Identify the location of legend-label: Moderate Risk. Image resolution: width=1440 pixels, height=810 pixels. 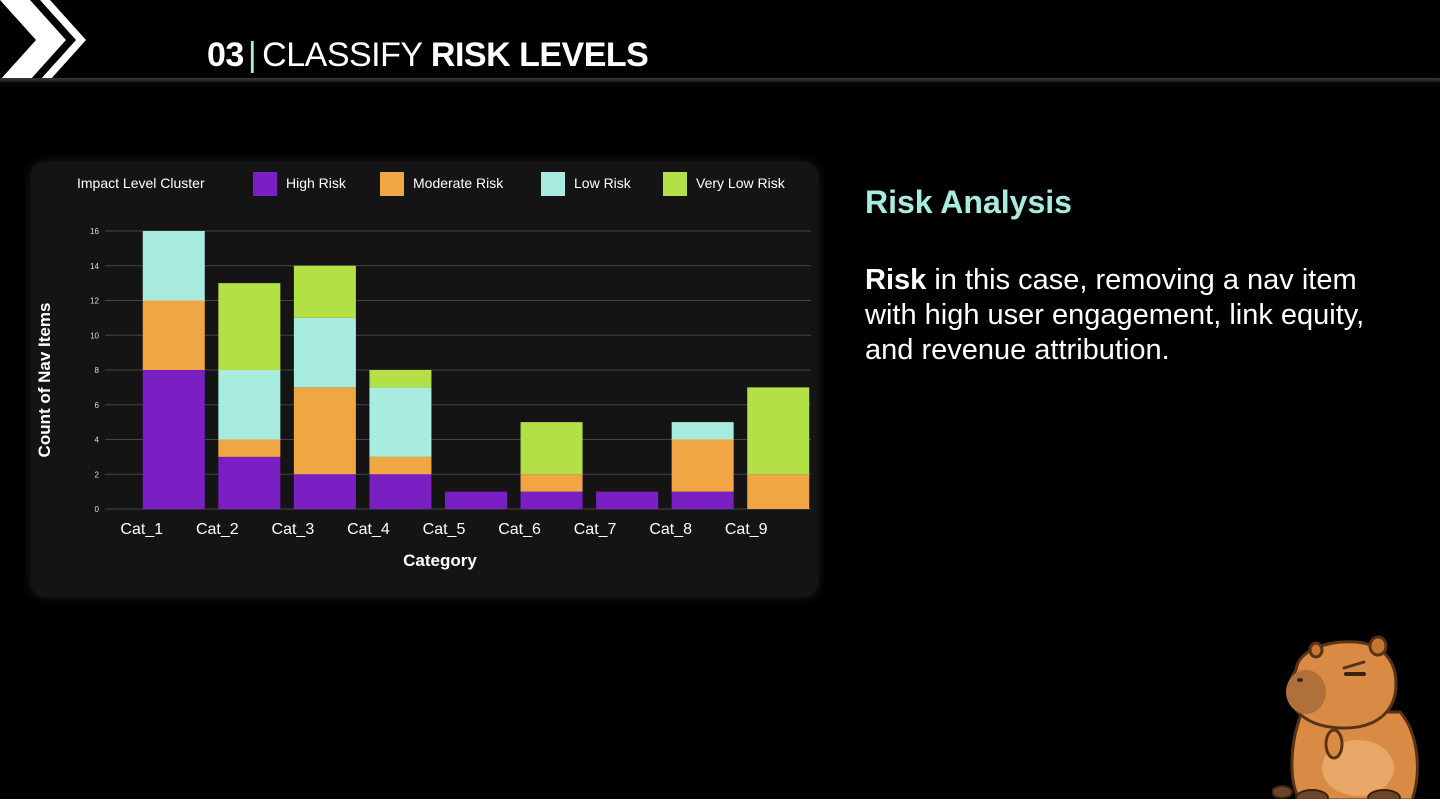
(458, 183).